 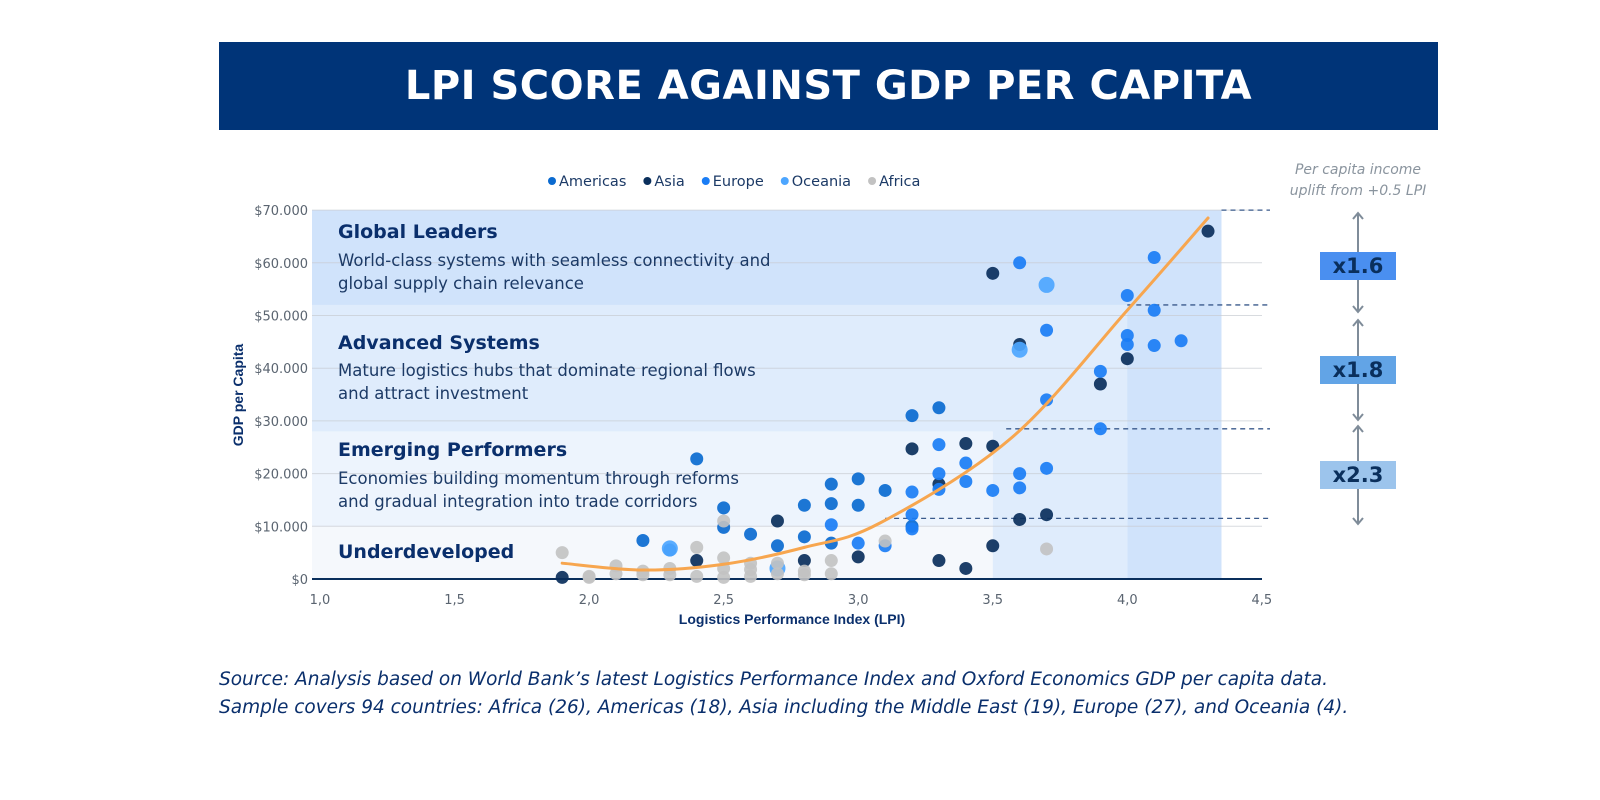 I want to click on multiplier-badge: x2.3, so click(x=1358, y=475).